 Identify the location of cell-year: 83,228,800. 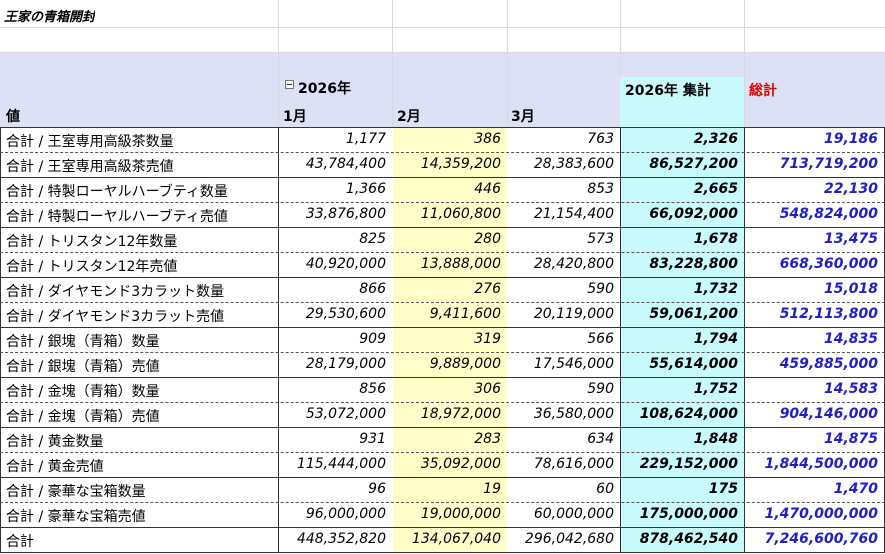
(693, 264).